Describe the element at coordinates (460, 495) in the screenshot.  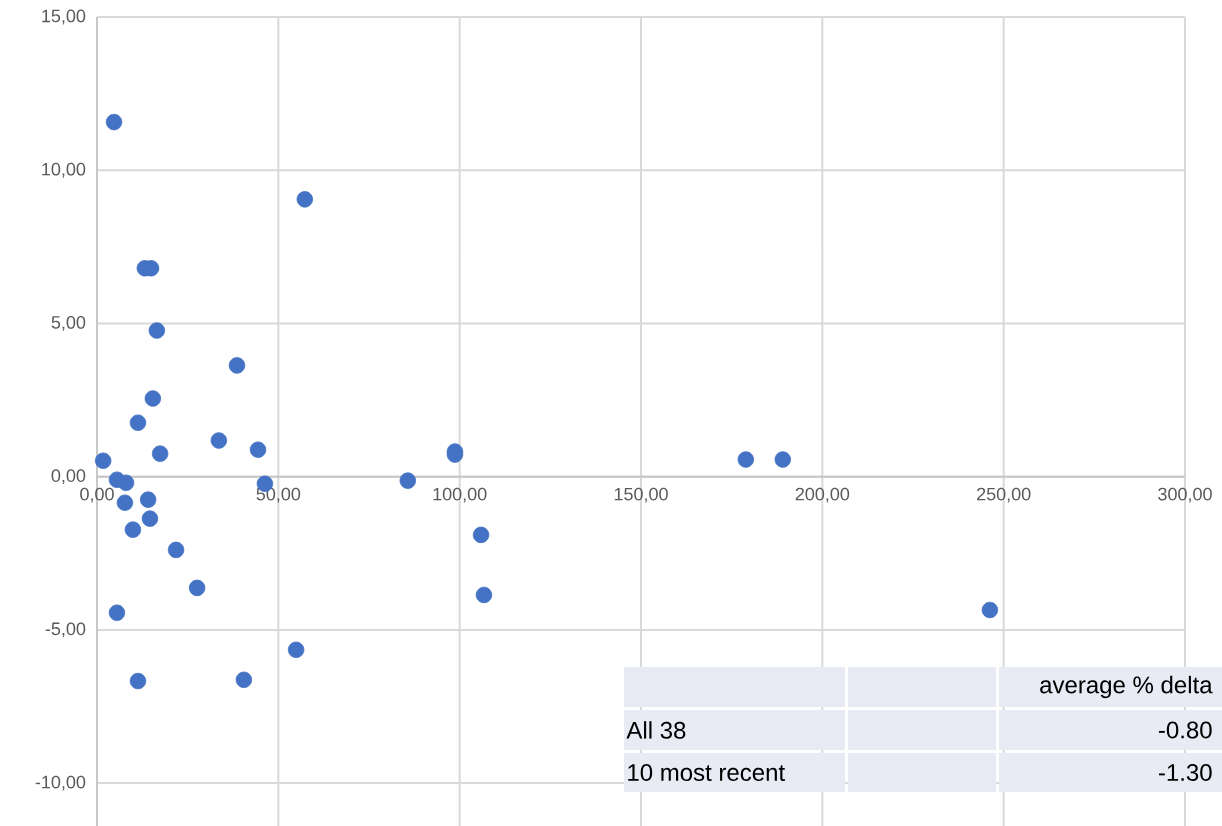
I see `x-tick-label: 100,00` at that location.